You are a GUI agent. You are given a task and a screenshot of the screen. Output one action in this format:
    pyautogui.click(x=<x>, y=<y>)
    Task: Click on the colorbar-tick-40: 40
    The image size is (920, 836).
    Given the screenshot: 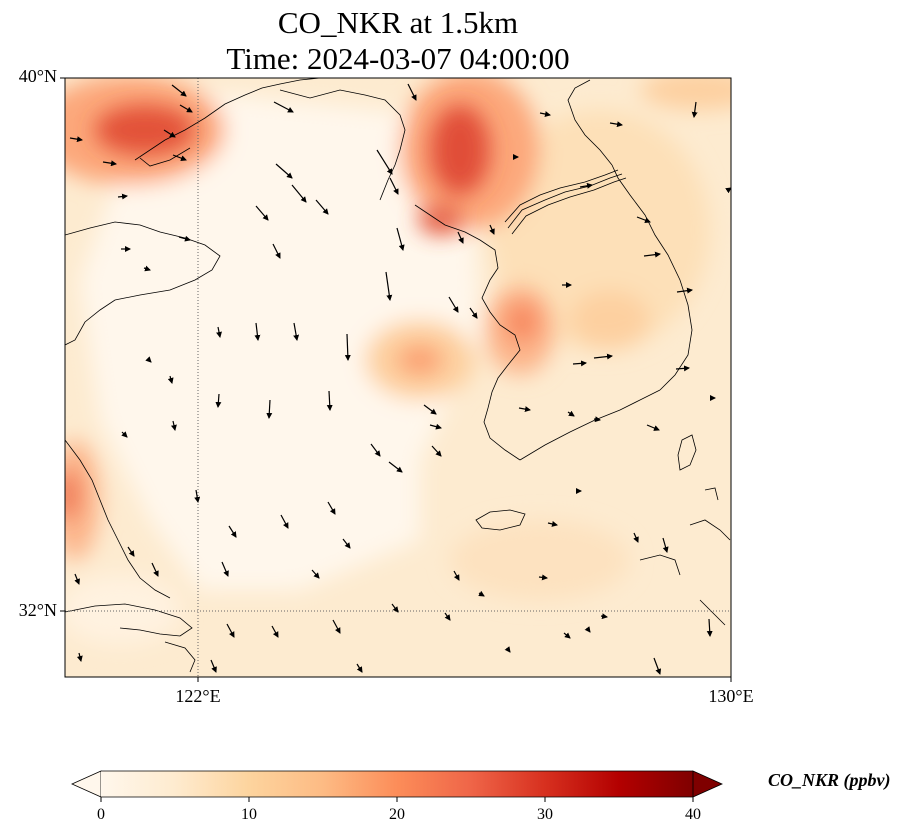 What is the action you would take?
    pyautogui.click(x=693, y=814)
    